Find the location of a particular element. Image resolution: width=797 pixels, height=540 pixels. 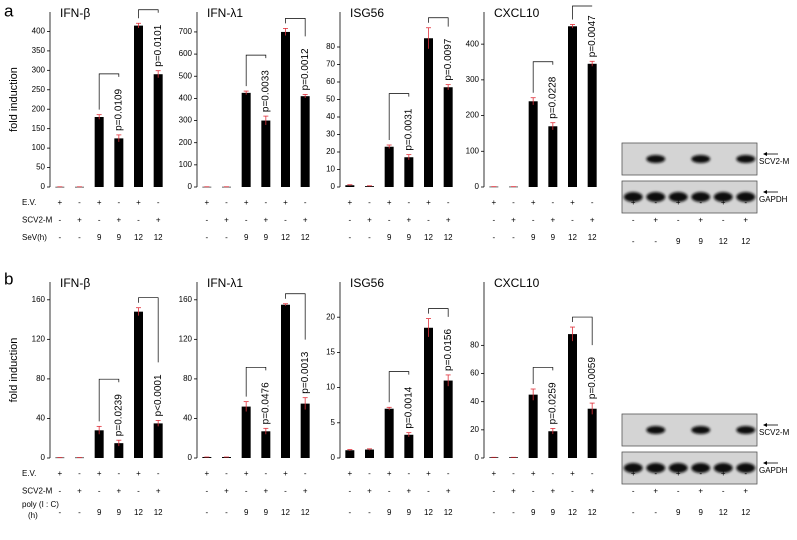

blot-label: SCV2-M is located at coordinates (774, 161).